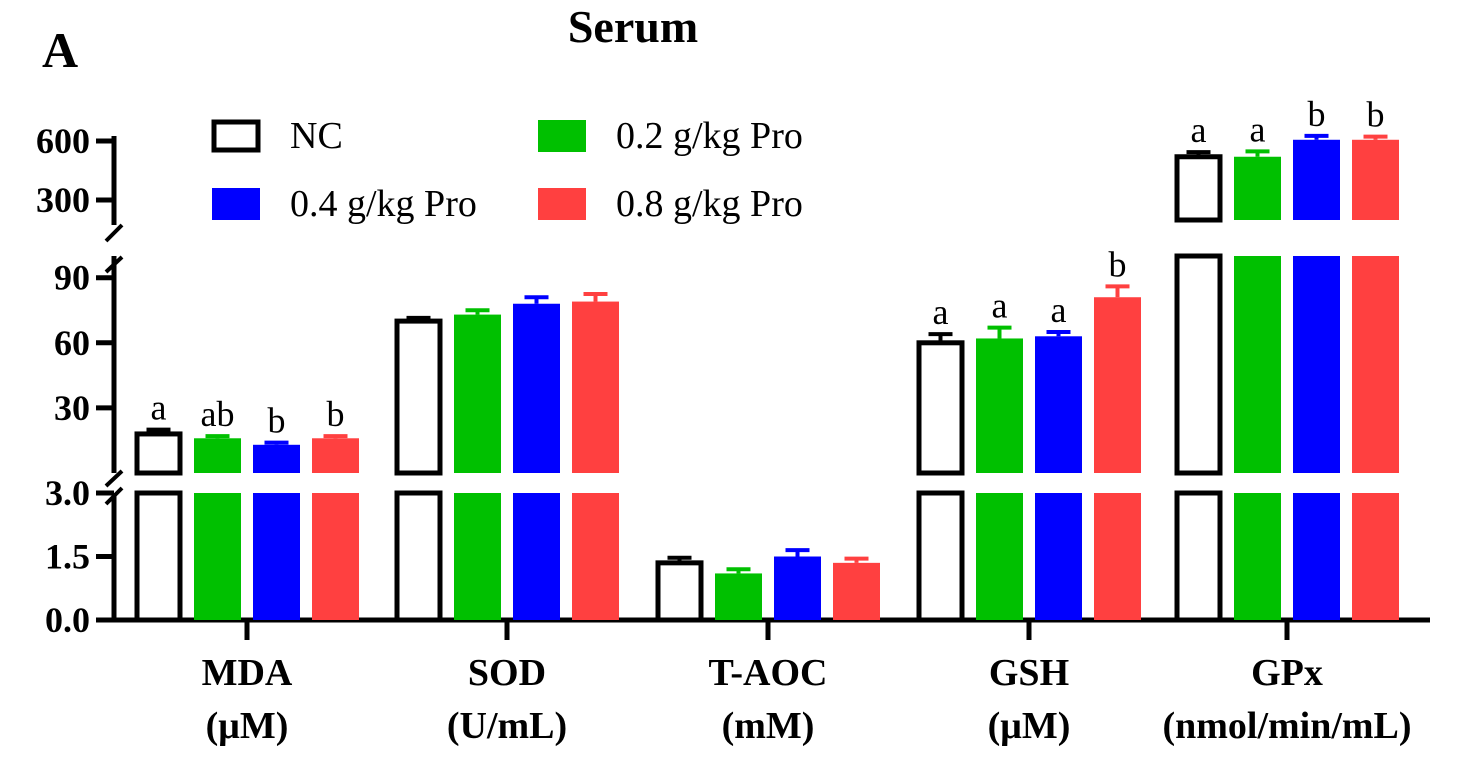 The width and height of the screenshot is (1457, 763). I want to click on x-label-name: GSH, so click(1029, 673).